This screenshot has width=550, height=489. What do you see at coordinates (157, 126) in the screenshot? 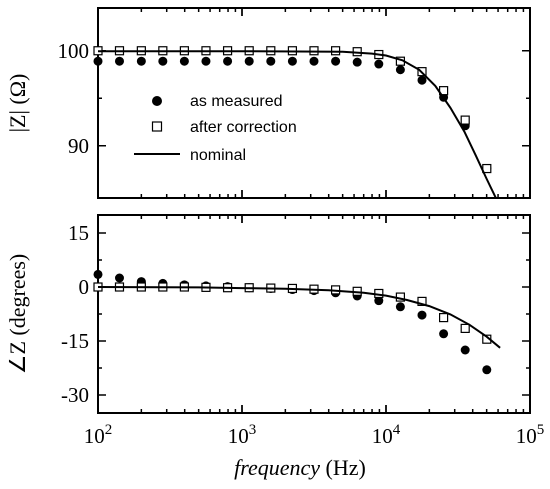
I see `legend-marker-after-correction` at bounding box center [157, 126].